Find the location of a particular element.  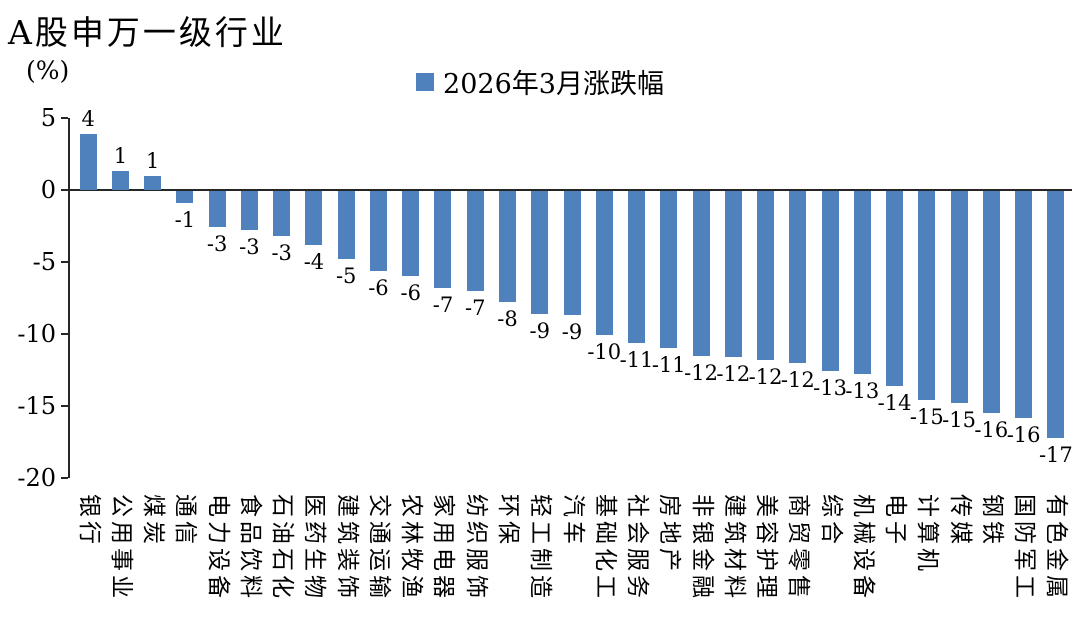

bar-value-label: -4 is located at coordinates (314, 261).